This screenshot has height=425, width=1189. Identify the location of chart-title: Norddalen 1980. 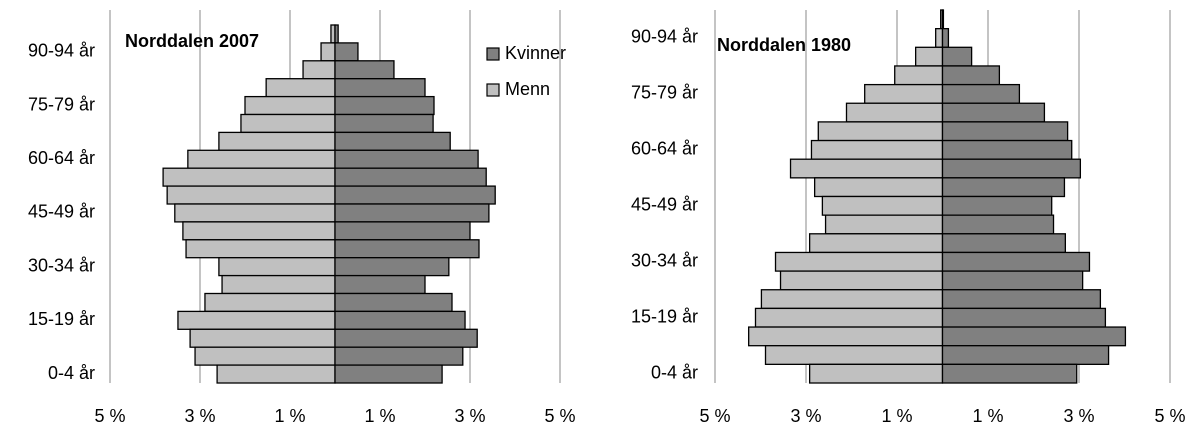
(784, 45).